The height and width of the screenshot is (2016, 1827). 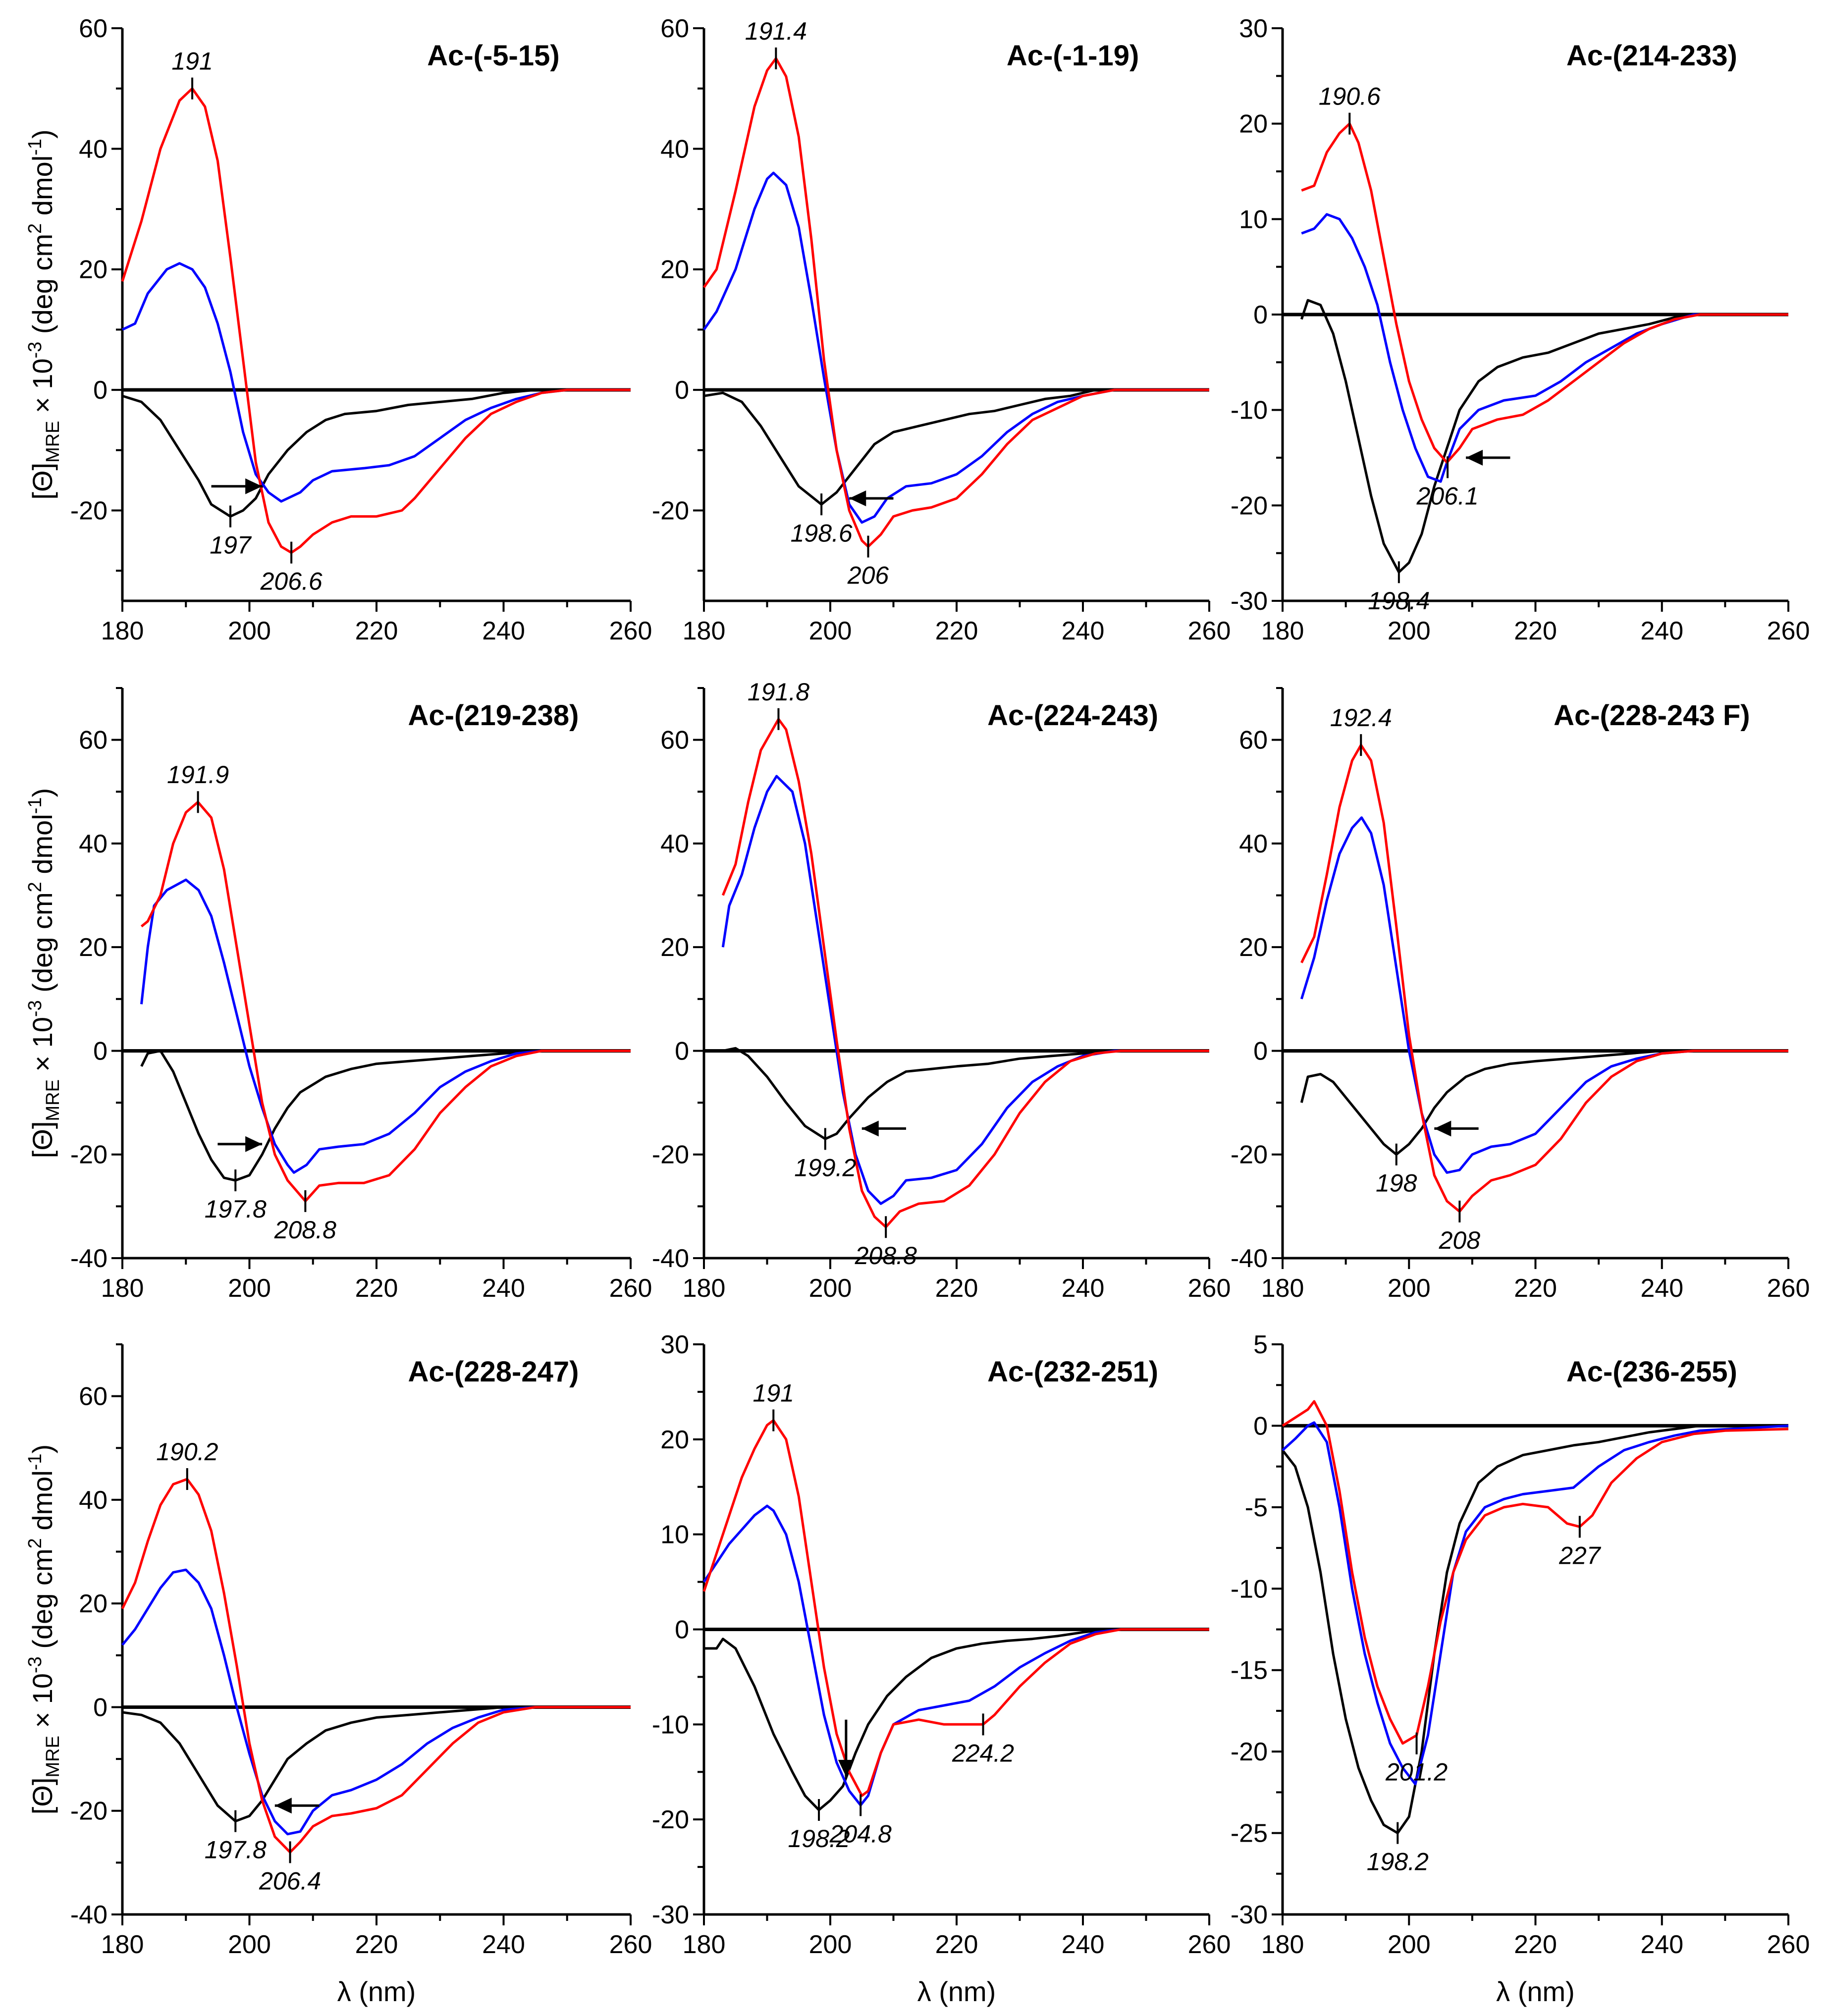 I want to click on y-tick-label: -25, so click(x=1249, y=1834).